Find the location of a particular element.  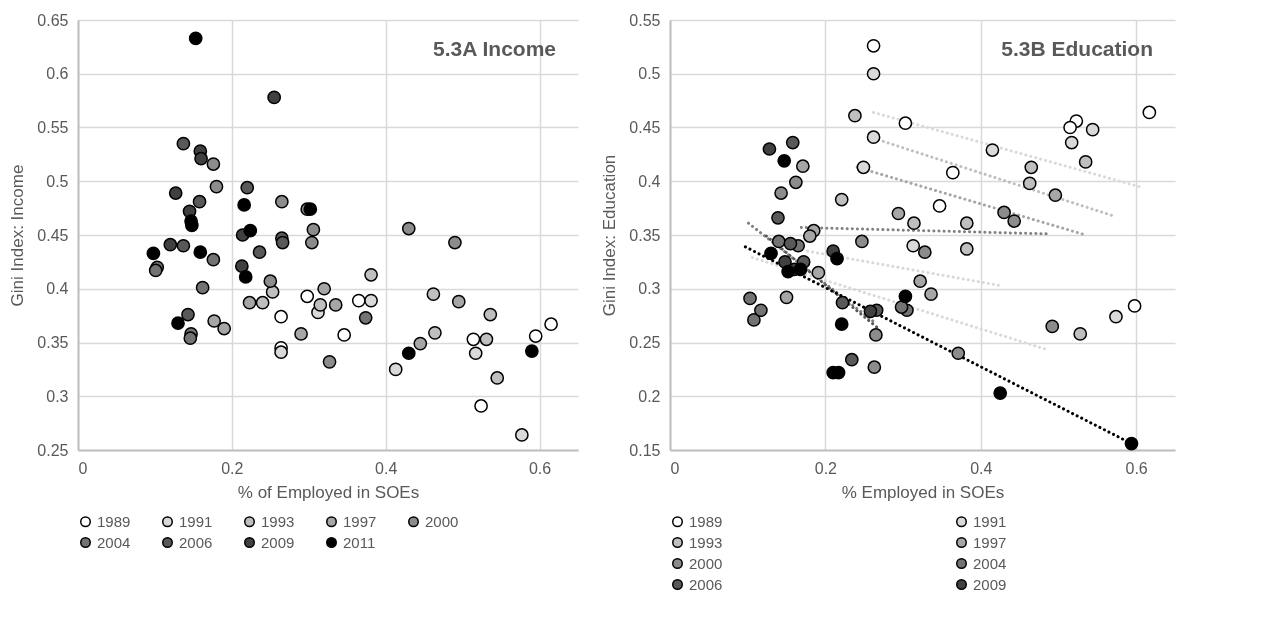

text: 5.3B Education is located at coordinates (1077, 48).